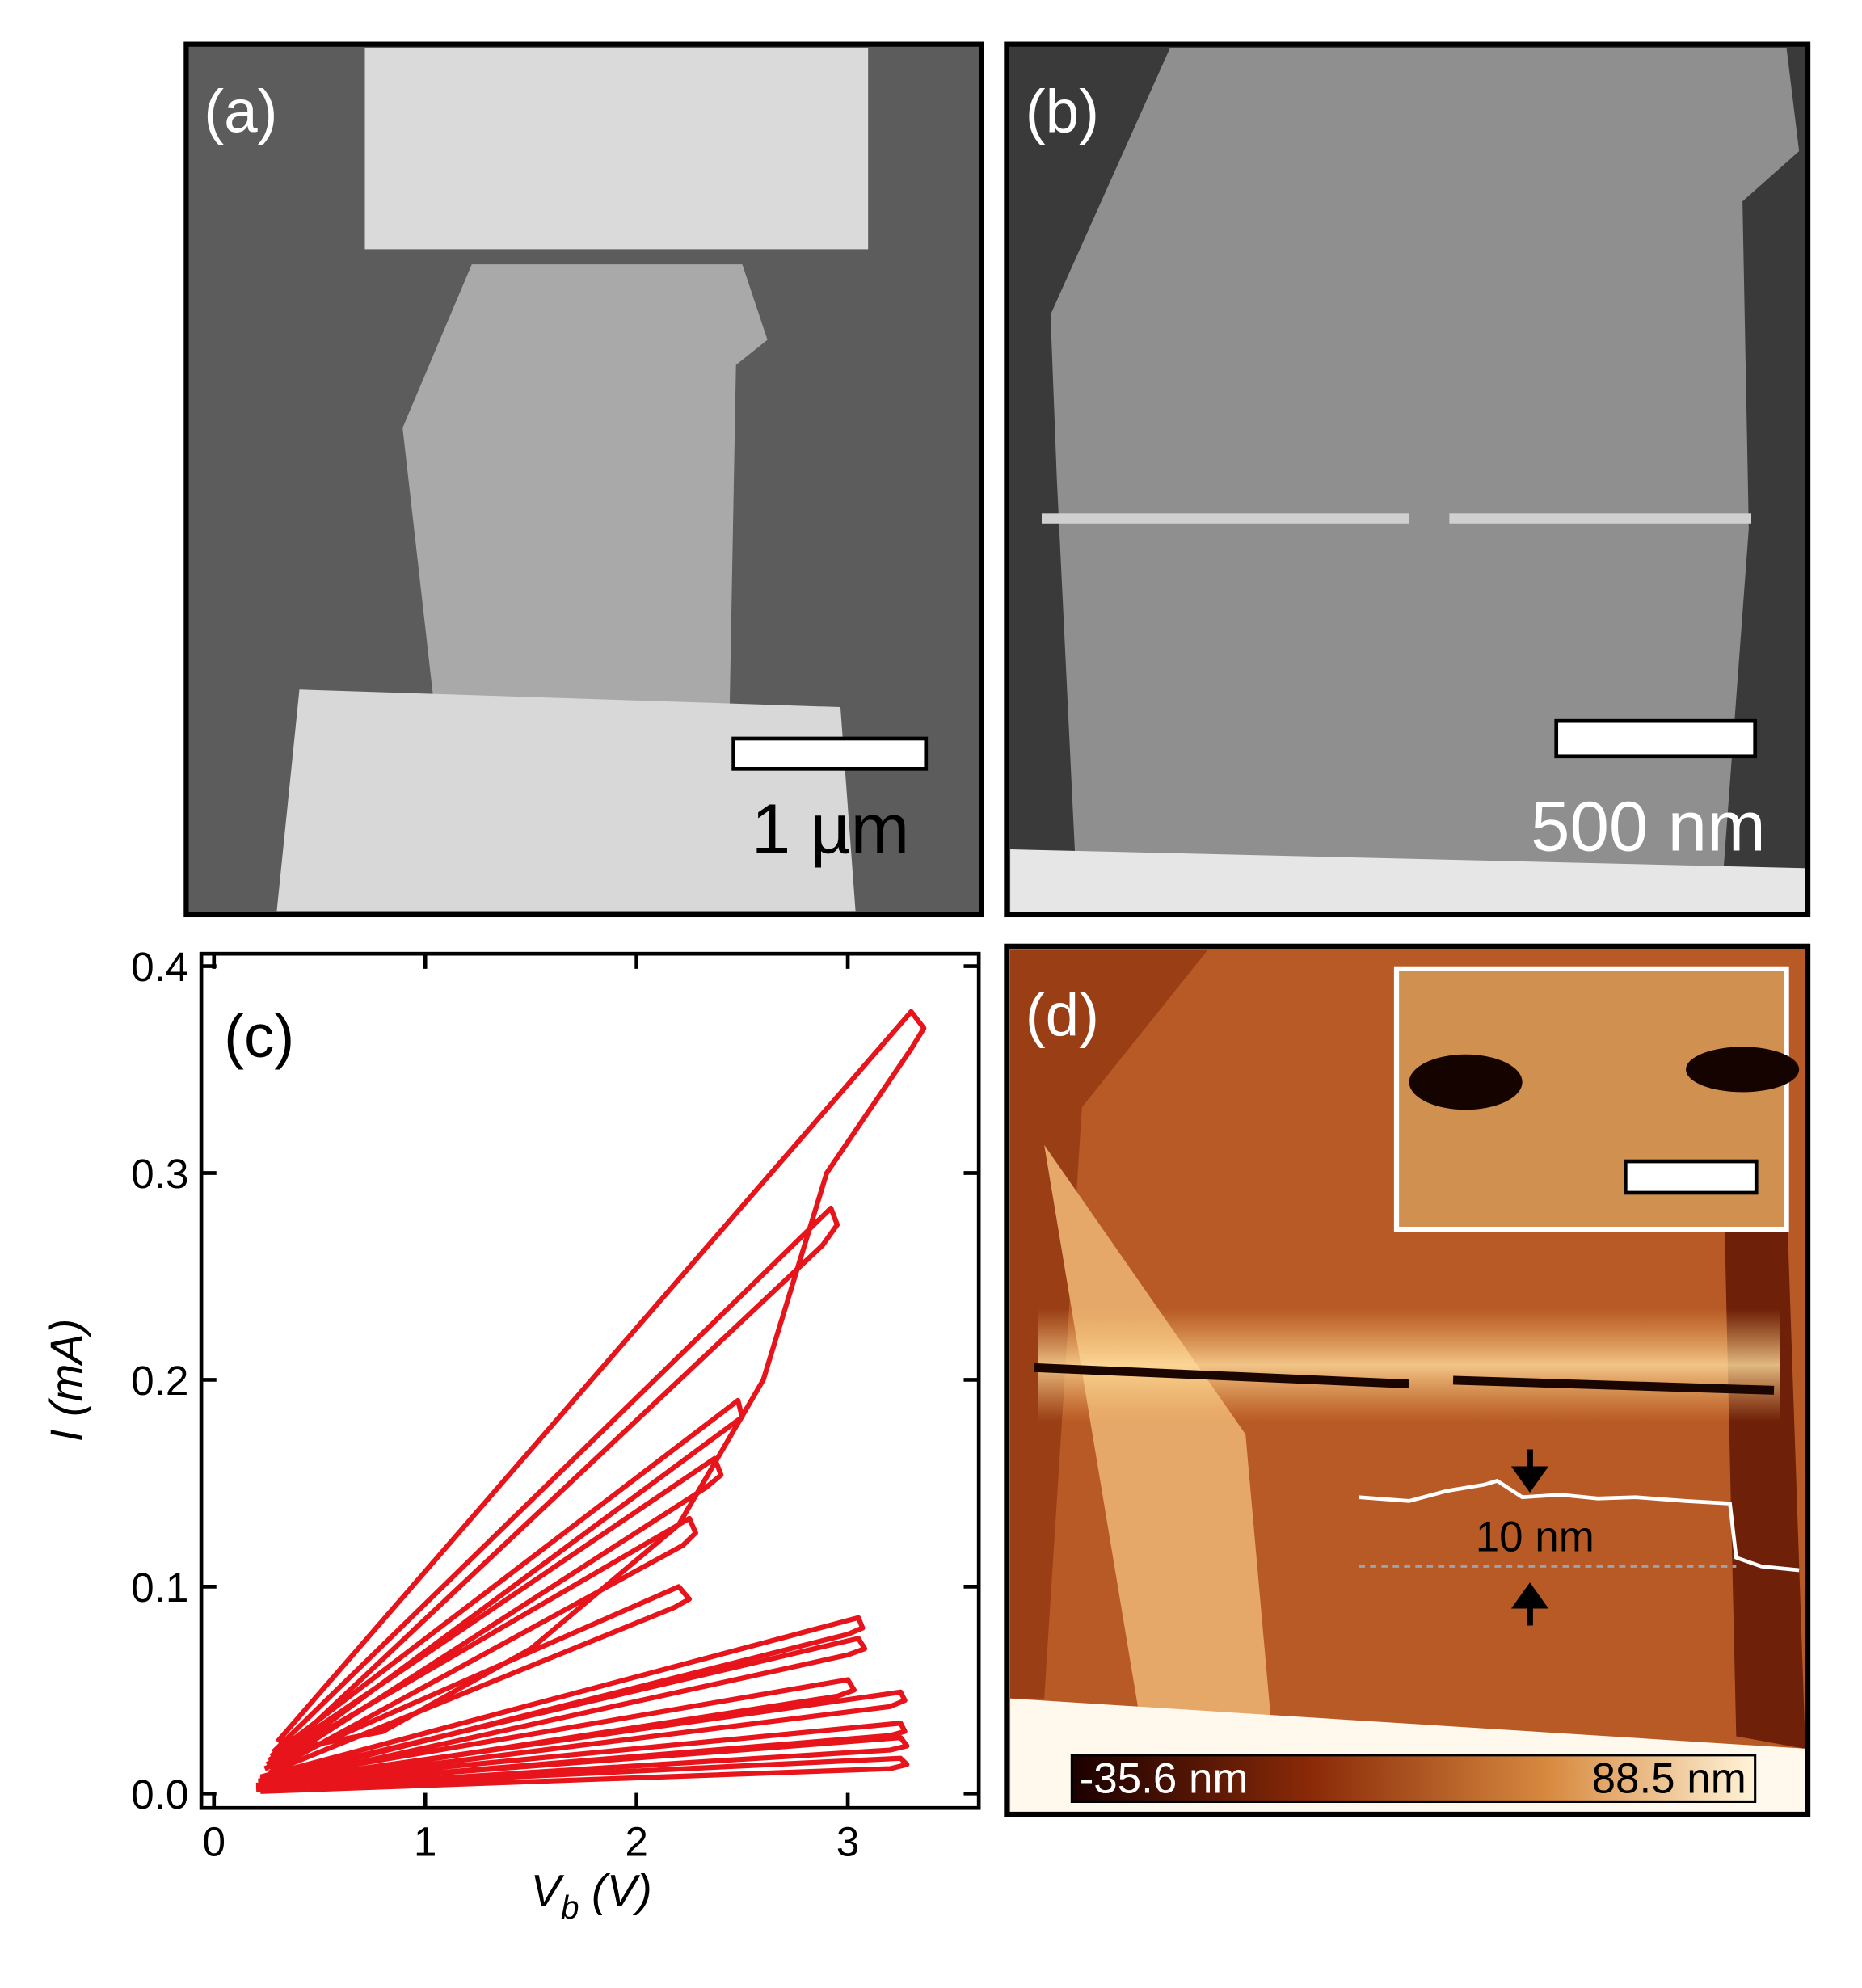  I want to click on colorbar, so click(1413, 1778).